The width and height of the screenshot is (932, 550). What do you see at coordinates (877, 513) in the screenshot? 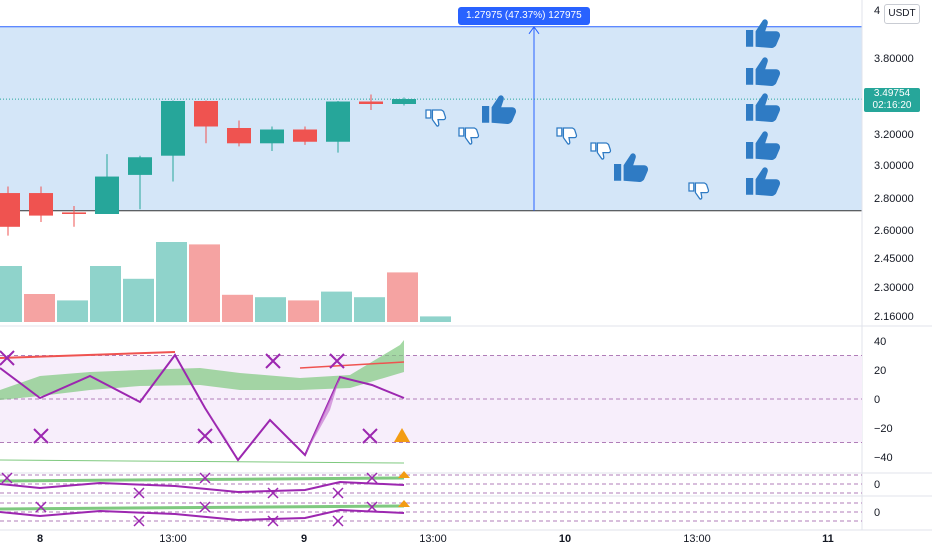
I see `small-osc-2-tick-label: 0` at bounding box center [877, 513].